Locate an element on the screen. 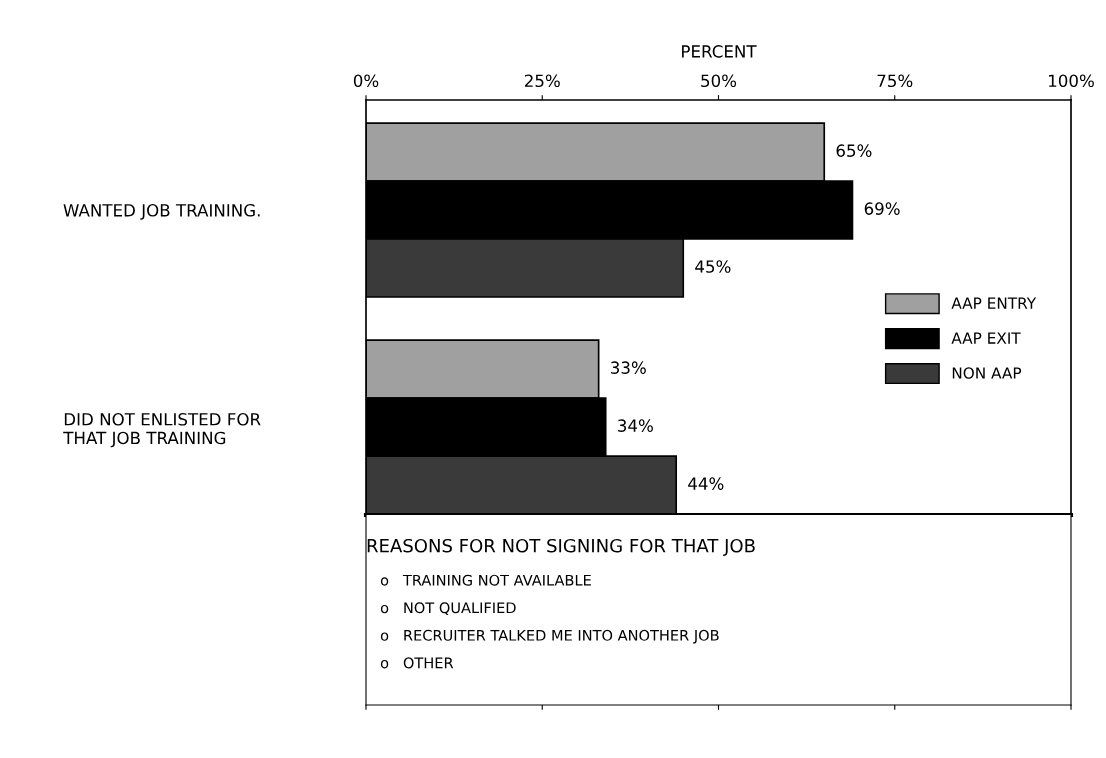  x-tick-label: 50% is located at coordinates (719, 81).